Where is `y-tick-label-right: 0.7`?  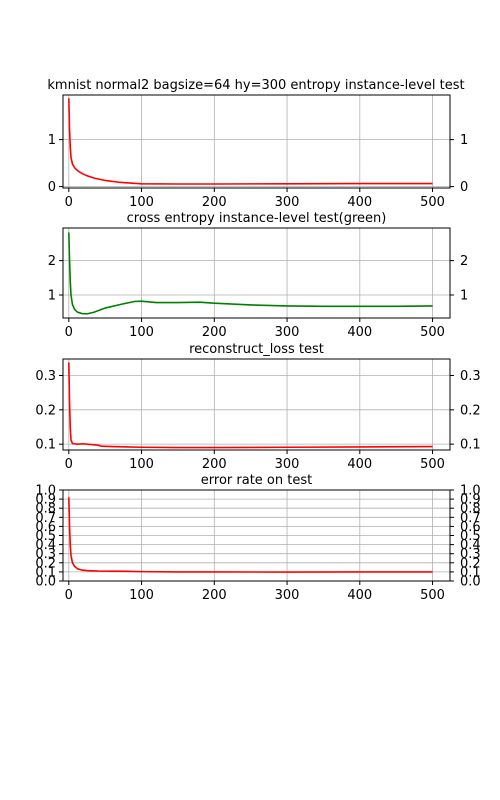
y-tick-label-right: 0.7 is located at coordinates (470, 518).